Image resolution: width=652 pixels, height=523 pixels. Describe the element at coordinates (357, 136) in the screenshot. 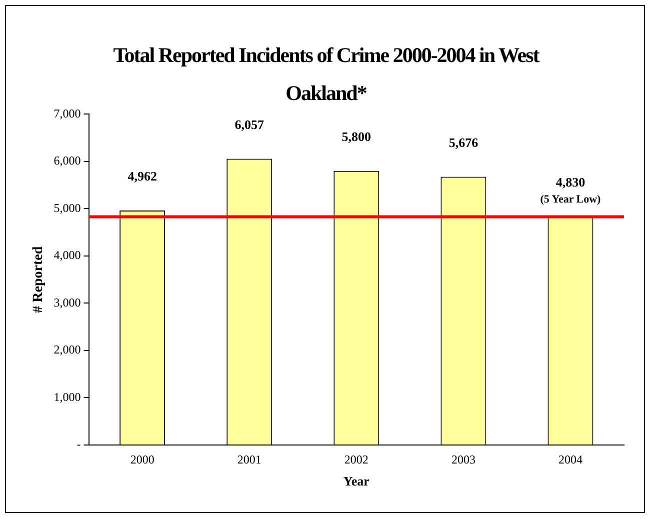

I see `data-label: 5,800` at that location.